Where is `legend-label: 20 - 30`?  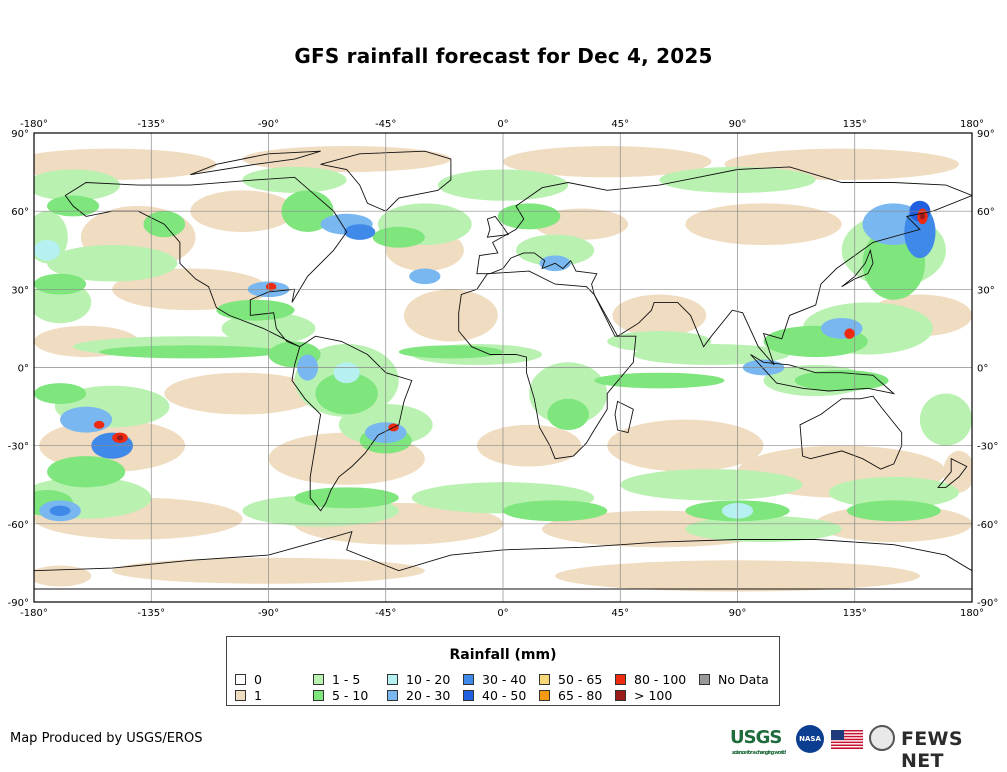
legend-label: 20 - 30 is located at coordinates (428, 695).